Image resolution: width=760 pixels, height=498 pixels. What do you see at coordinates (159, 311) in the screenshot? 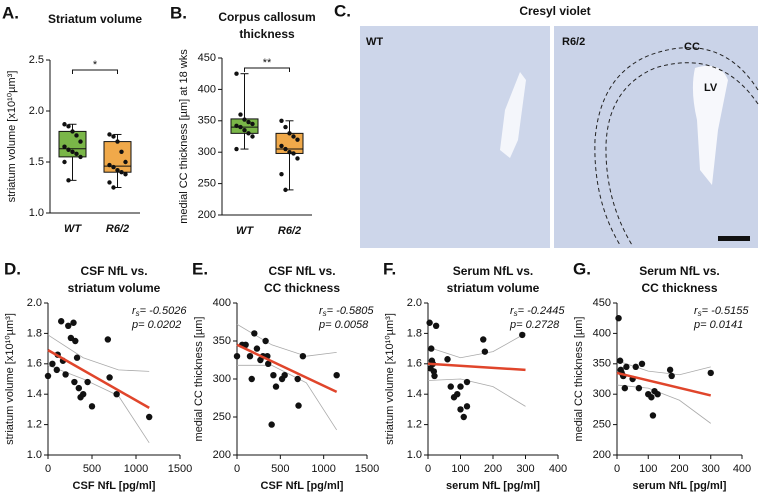
I see `stat-annotation: rs= -0.5026` at bounding box center [159, 311].